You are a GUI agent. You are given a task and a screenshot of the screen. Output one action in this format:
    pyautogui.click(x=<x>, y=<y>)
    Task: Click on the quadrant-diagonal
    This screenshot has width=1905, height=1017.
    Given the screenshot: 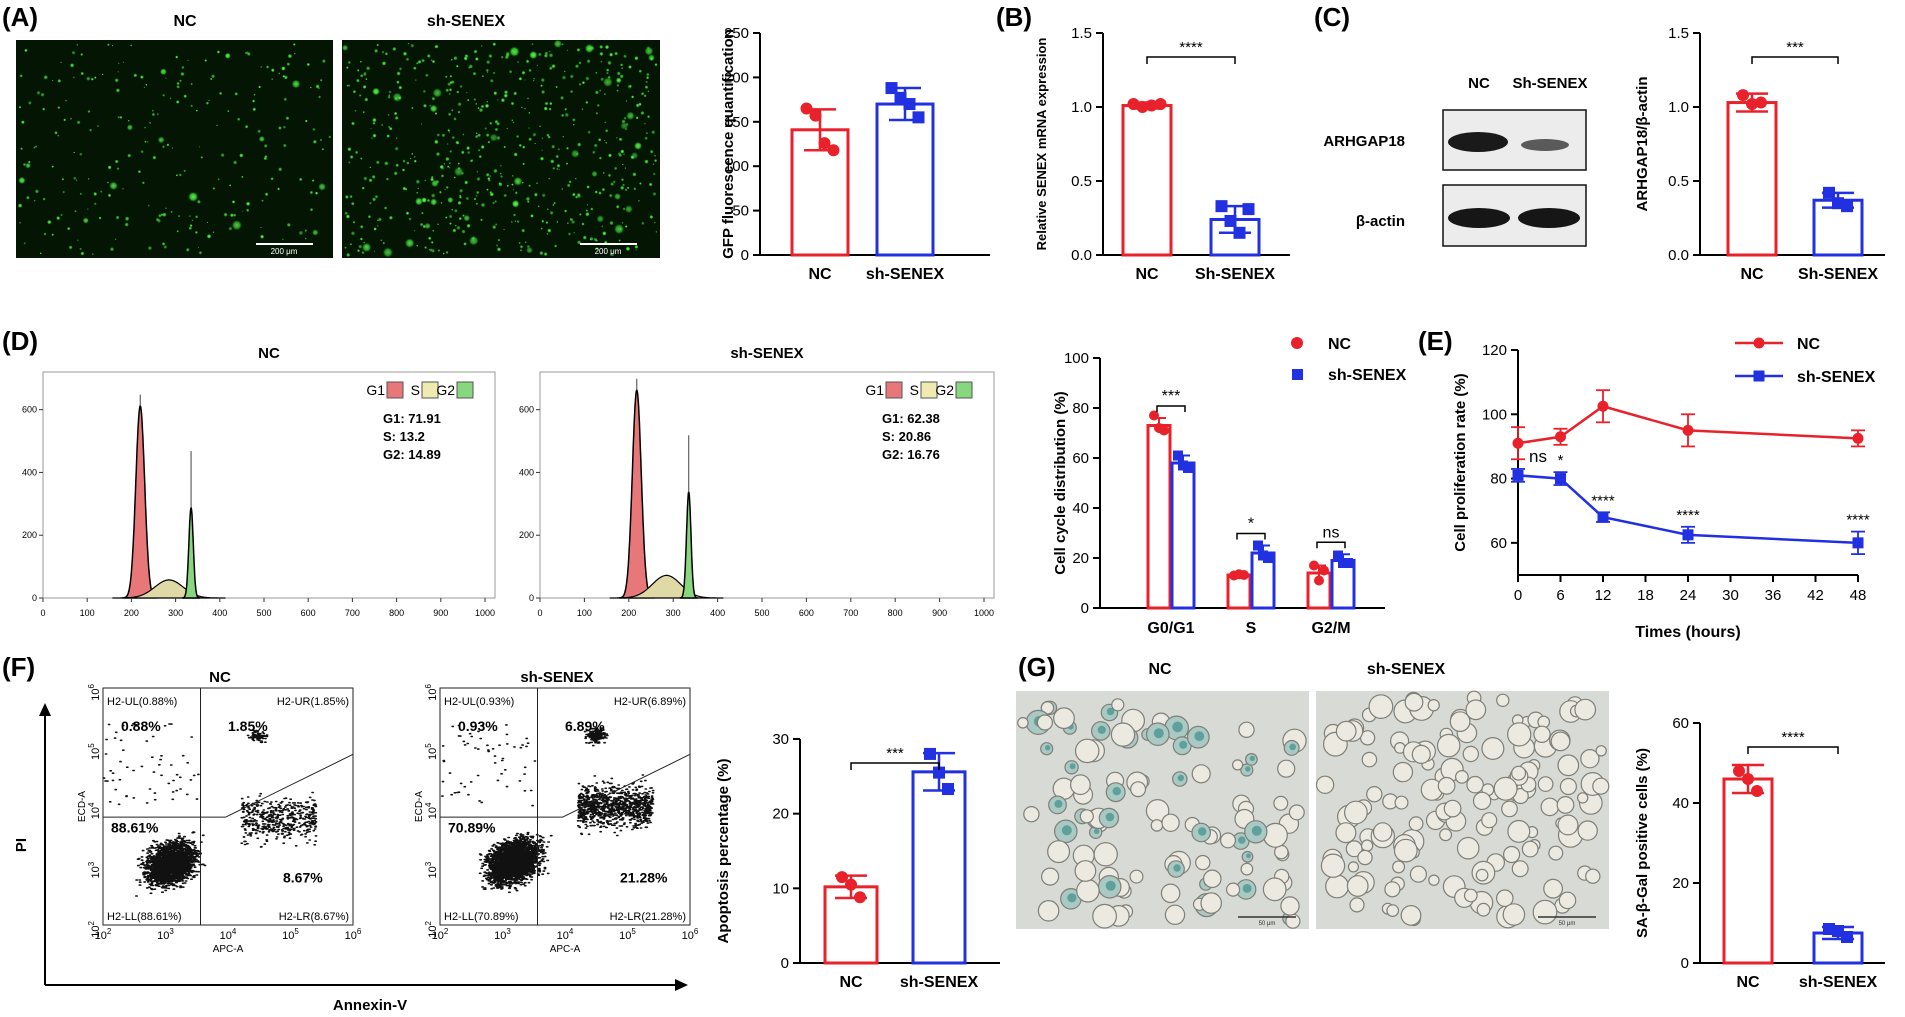 What is the action you would take?
    pyautogui.click(x=626, y=785)
    